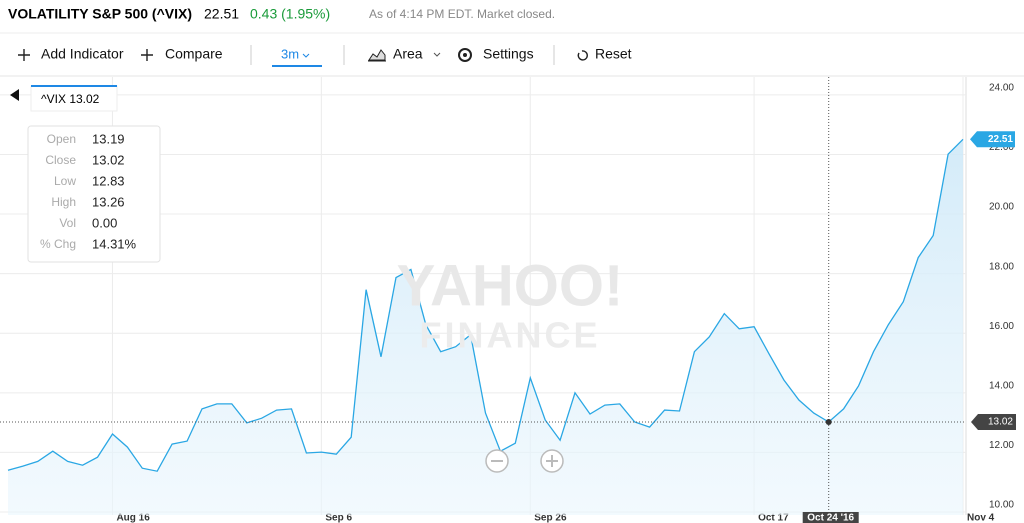 The height and width of the screenshot is (523, 1024). What do you see at coordinates (53, 99) in the screenshot?
I see `symbol: ^VIX` at bounding box center [53, 99].